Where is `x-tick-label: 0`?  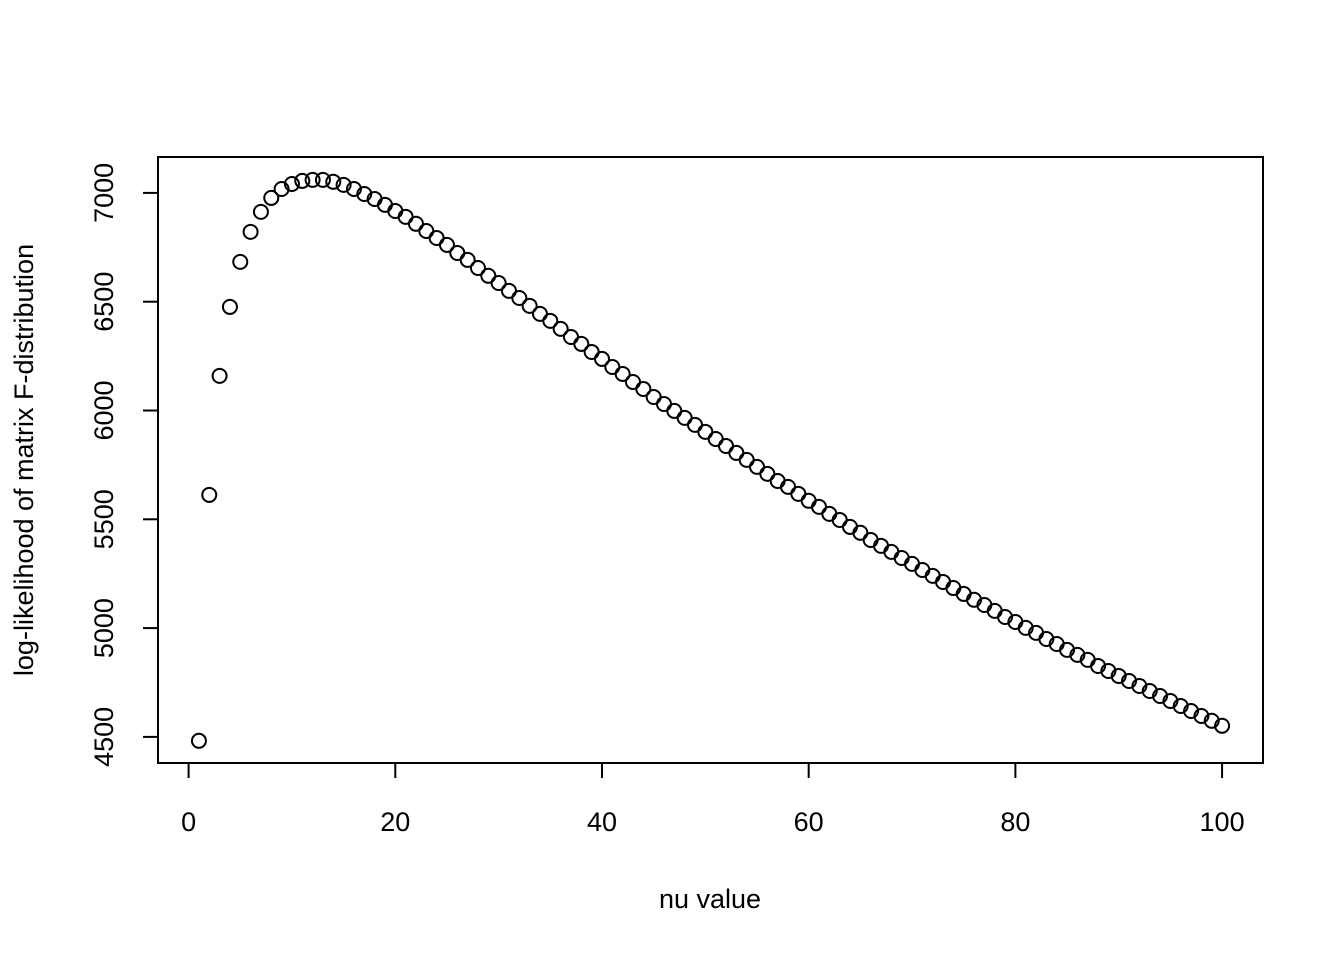 x-tick-label: 0 is located at coordinates (188, 822).